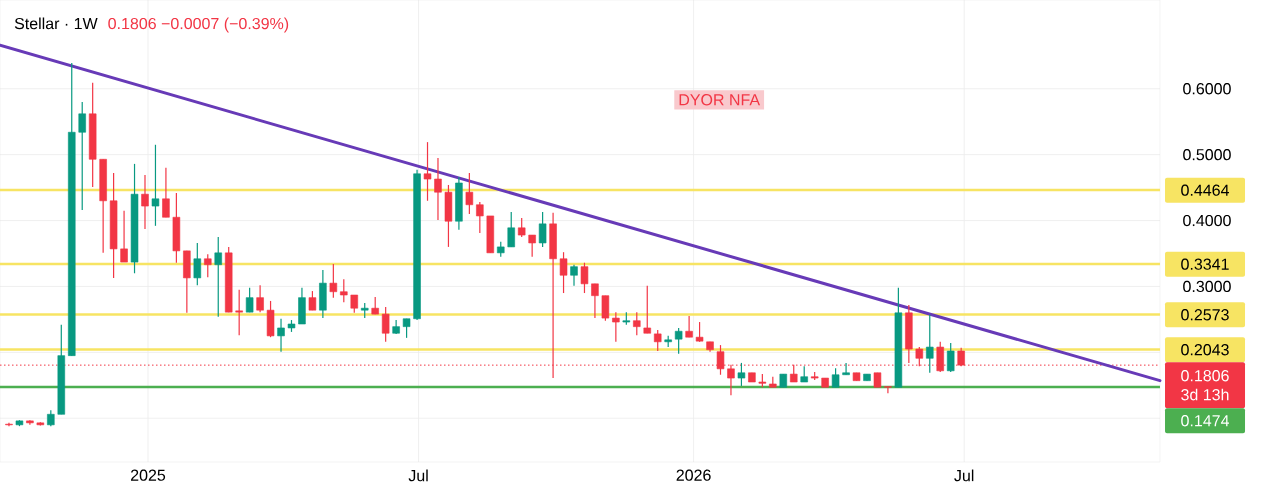 This screenshot has width=1280, height=487. I want to click on y-tick-label: 0.4000, so click(1207, 220).